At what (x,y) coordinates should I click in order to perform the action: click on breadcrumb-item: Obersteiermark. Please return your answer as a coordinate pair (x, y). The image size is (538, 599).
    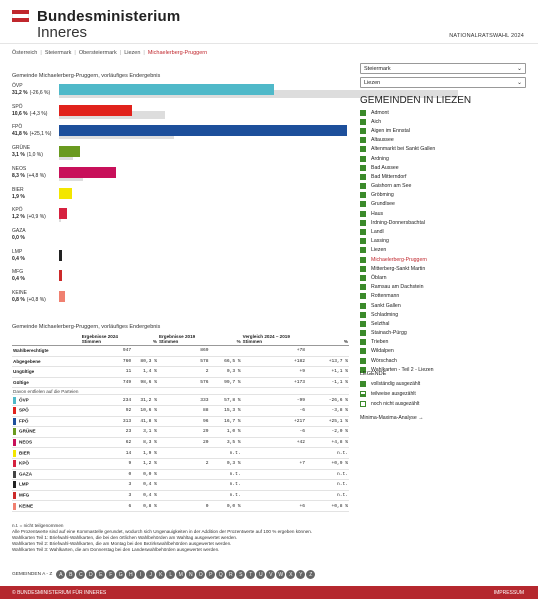
    Looking at the image, I should click on (97, 53).